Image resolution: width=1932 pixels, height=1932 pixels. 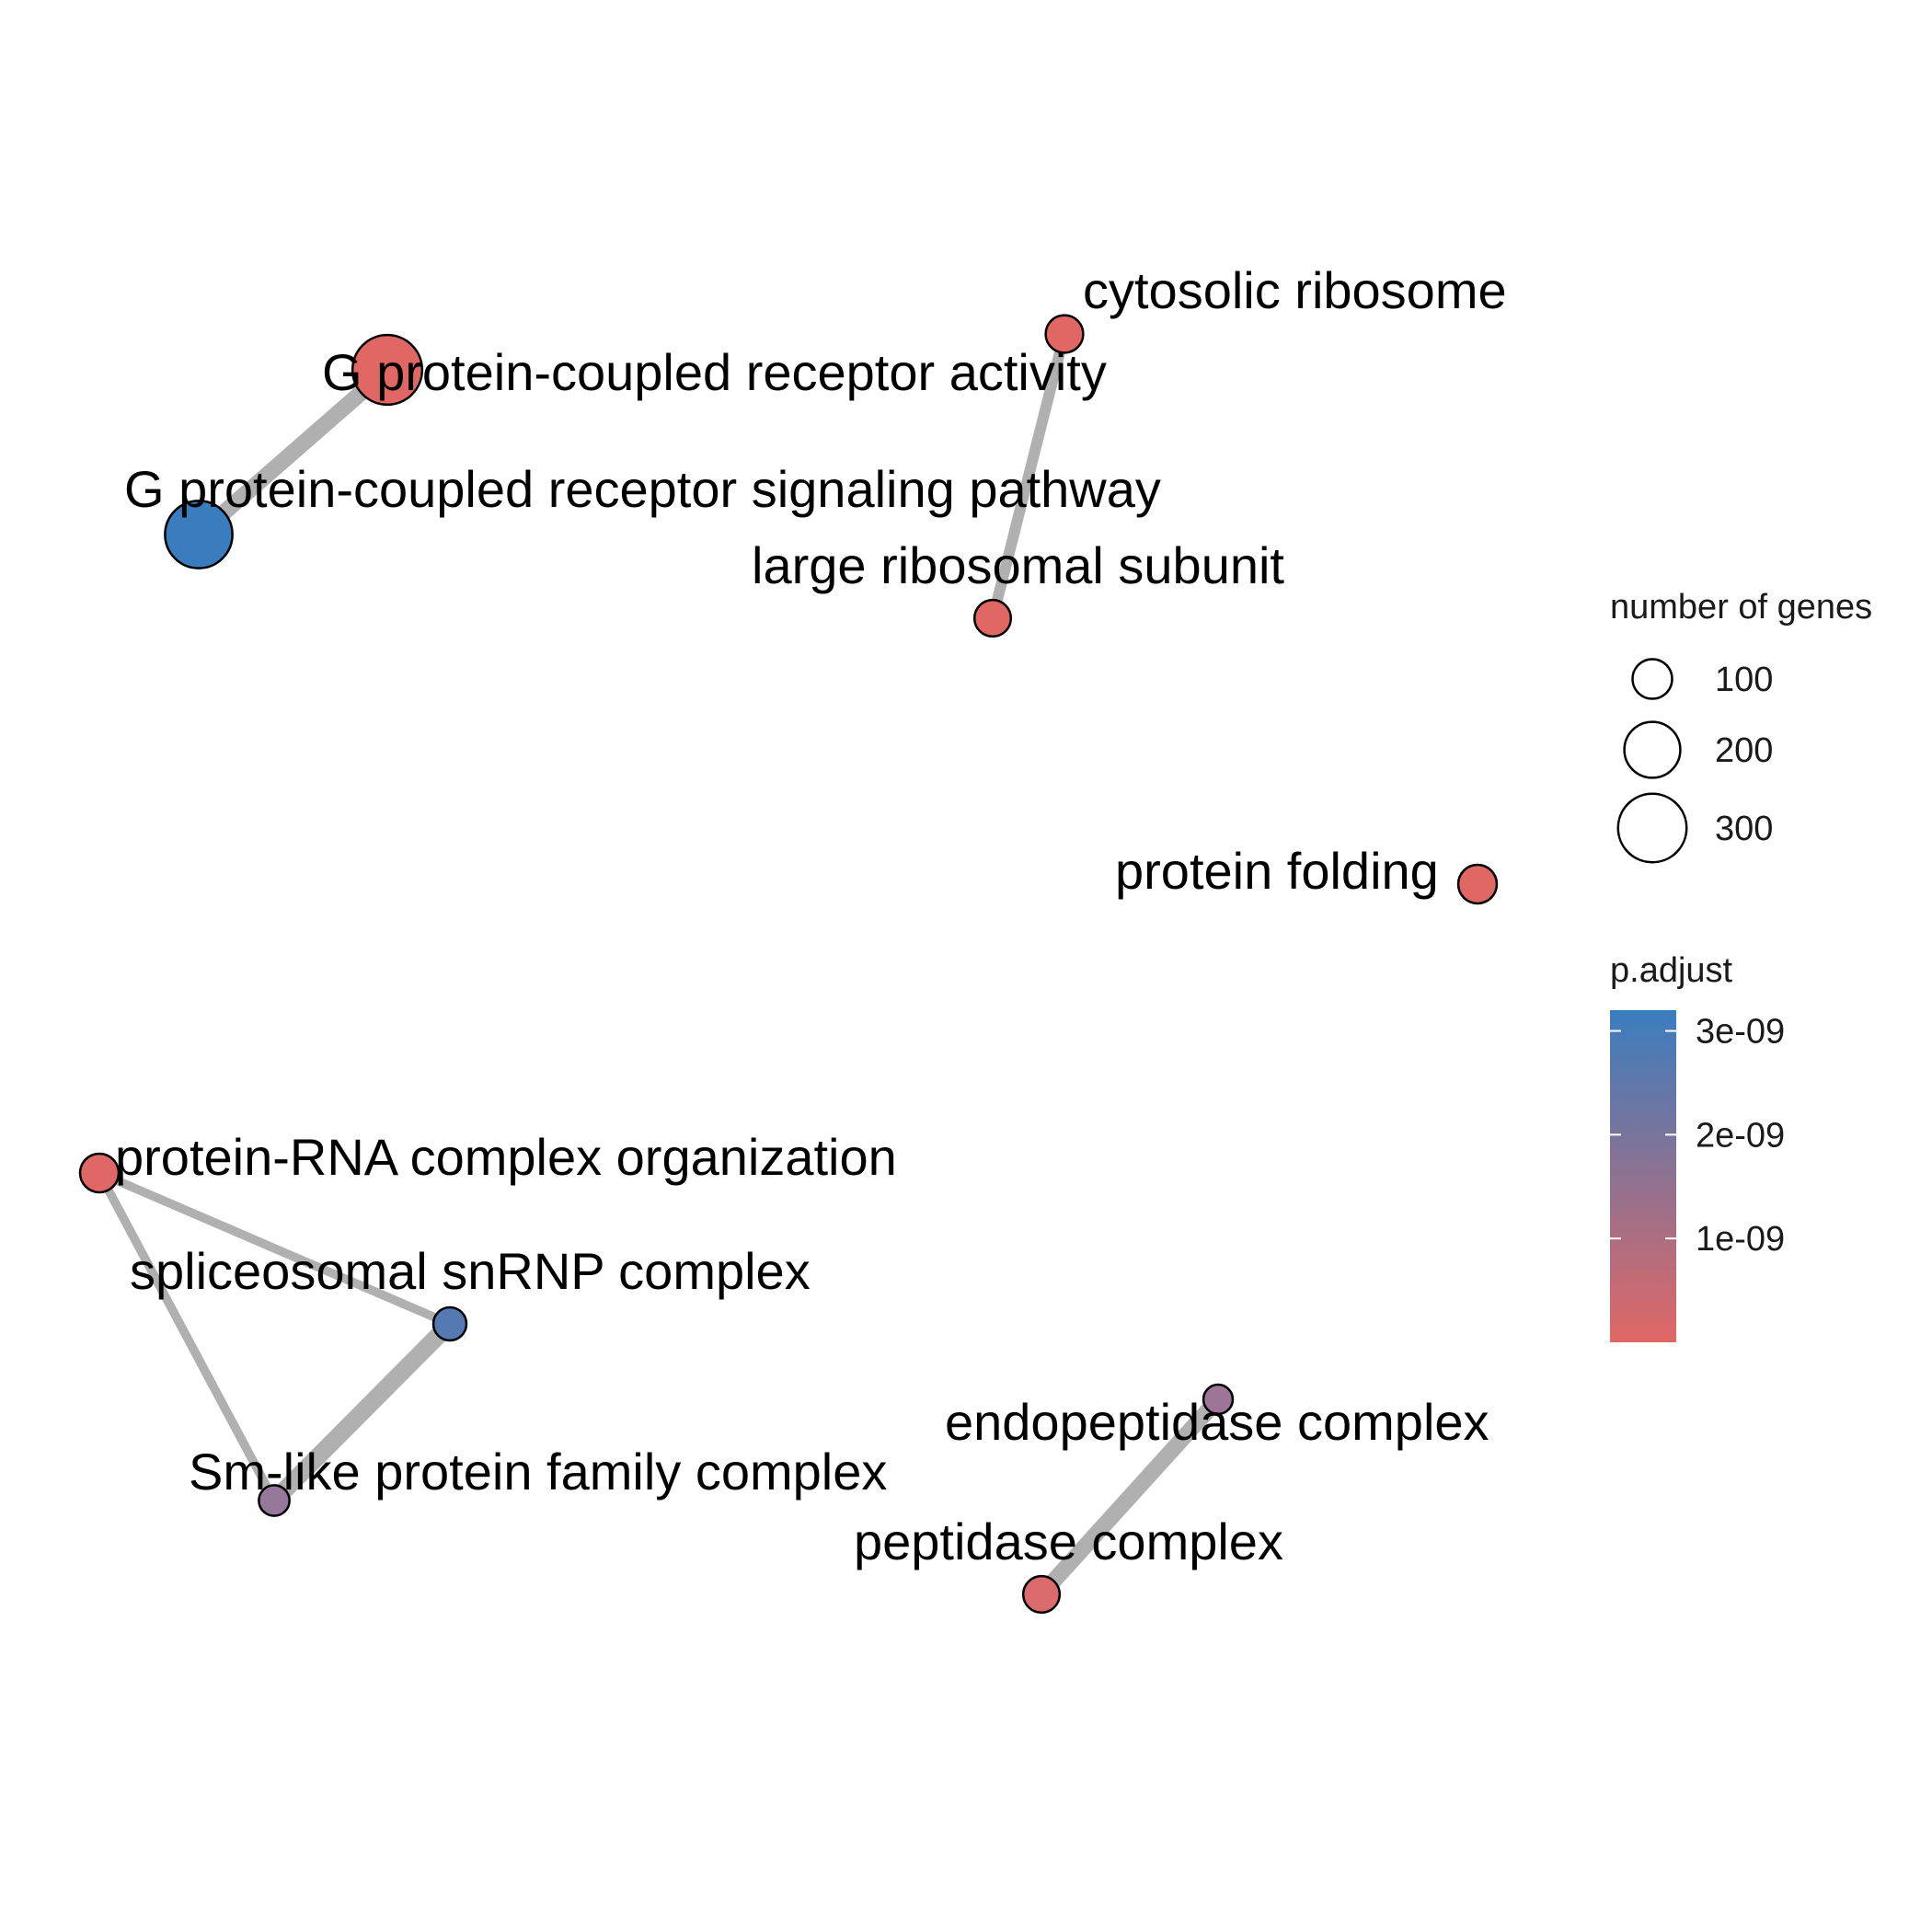 What do you see at coordinates (1740, 1239) in the screenshot?
I see `color-tick-label-0: 1e-09` at bounding box center [1740, 1239].